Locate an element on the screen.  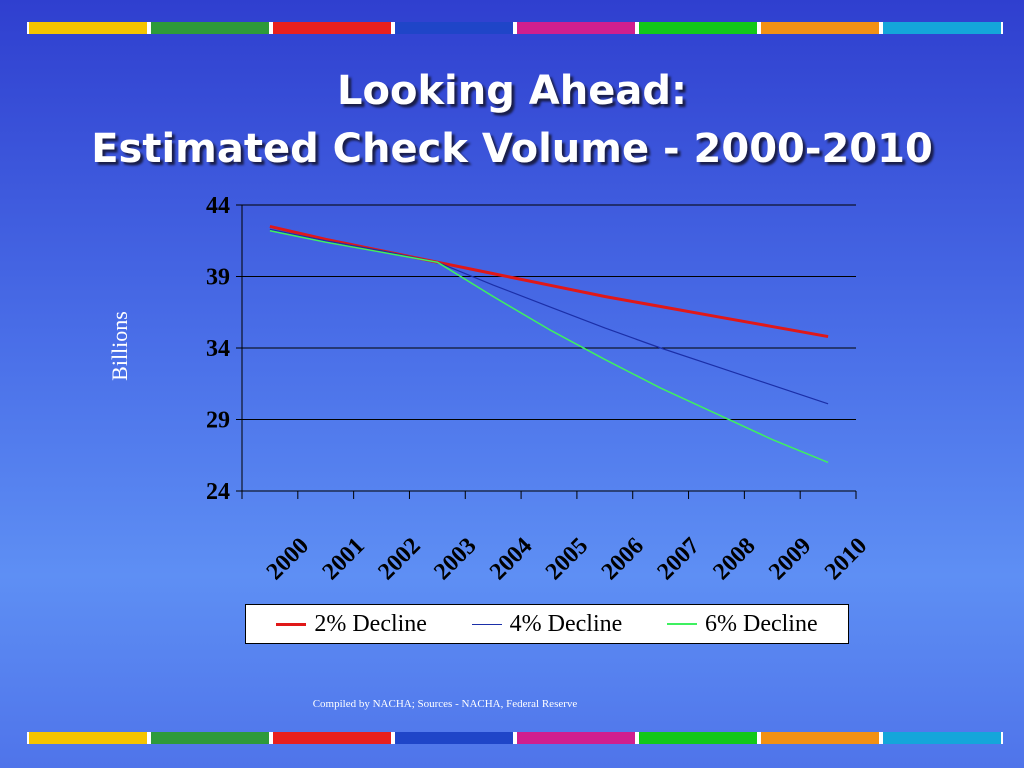
legend-item: 2% Decline is located at coordinates (351, 624).